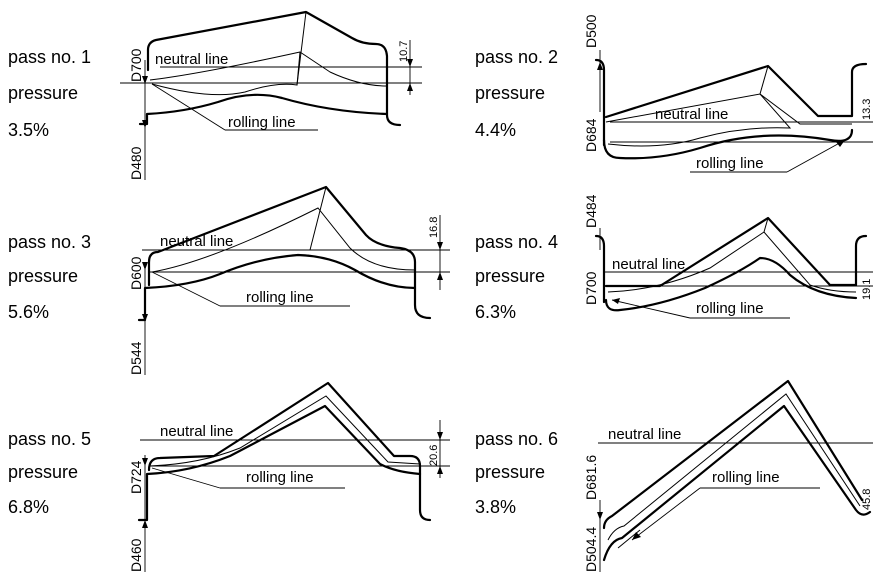 The width and height of the screenshot is (873, 572). Describe the element at coordinates (746, 477) in the screenshot. I see `pass-6-rolling-text: rolling line` at that location.